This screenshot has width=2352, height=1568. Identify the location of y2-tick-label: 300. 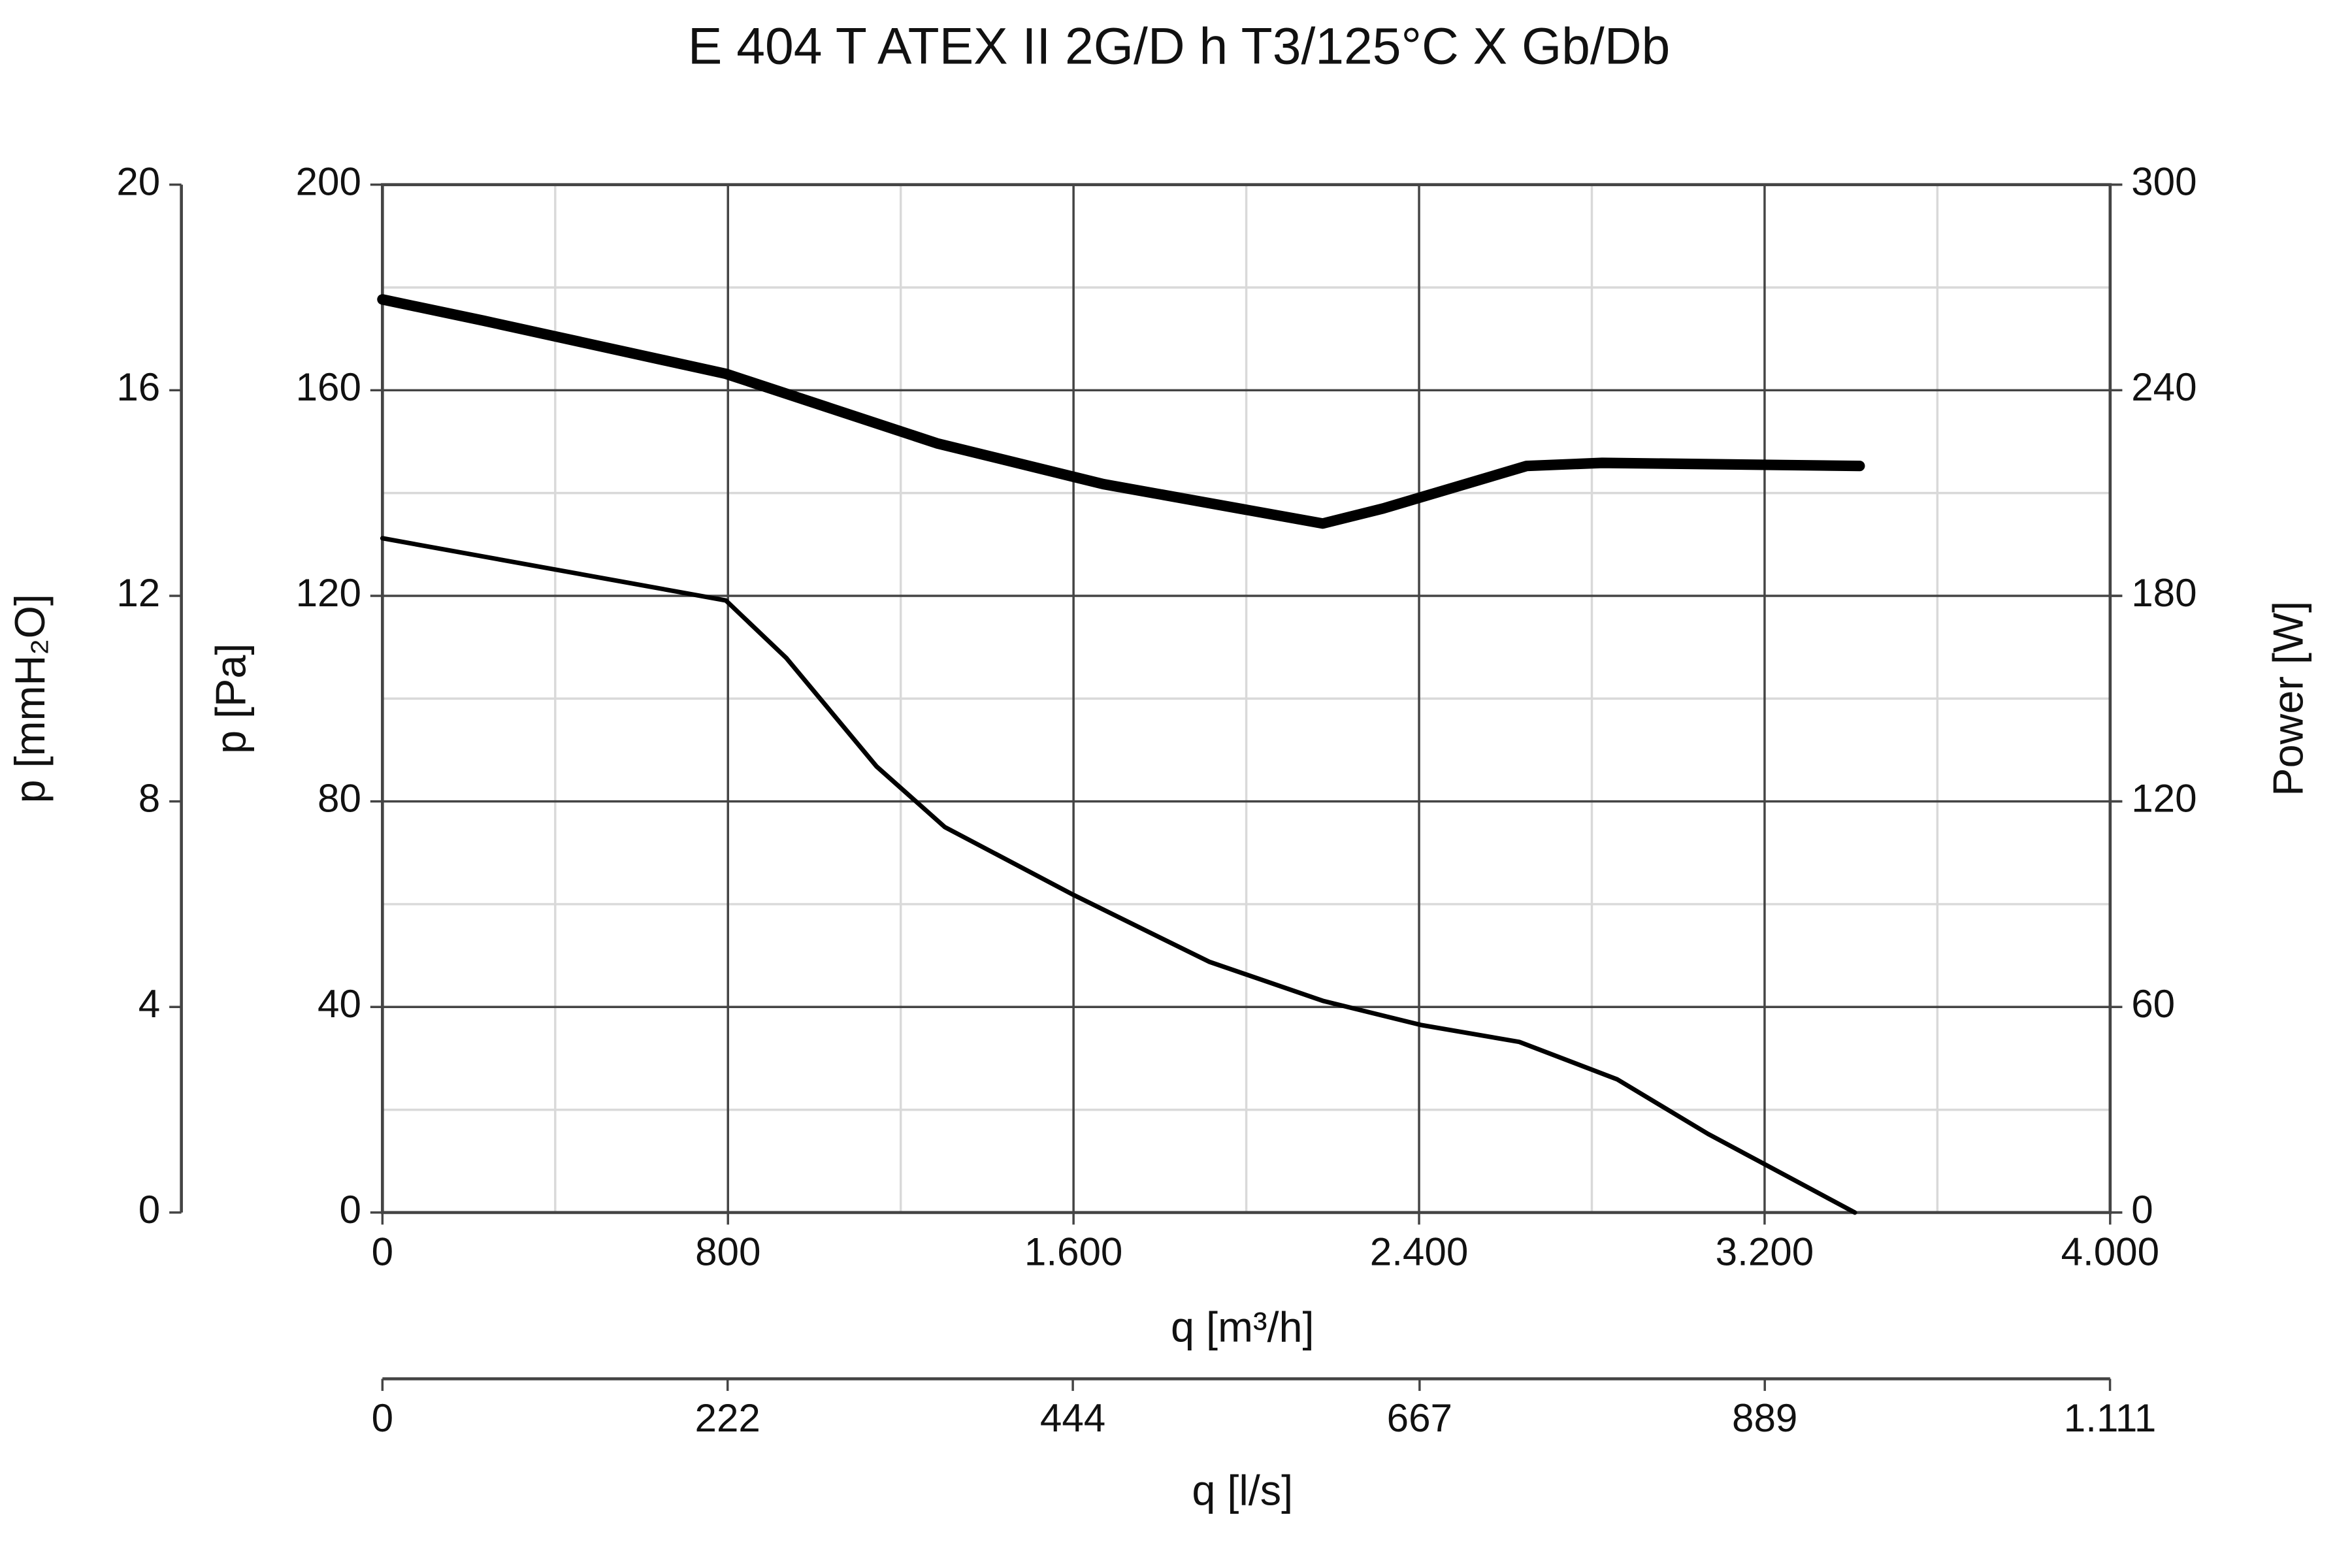
(2164, 182).